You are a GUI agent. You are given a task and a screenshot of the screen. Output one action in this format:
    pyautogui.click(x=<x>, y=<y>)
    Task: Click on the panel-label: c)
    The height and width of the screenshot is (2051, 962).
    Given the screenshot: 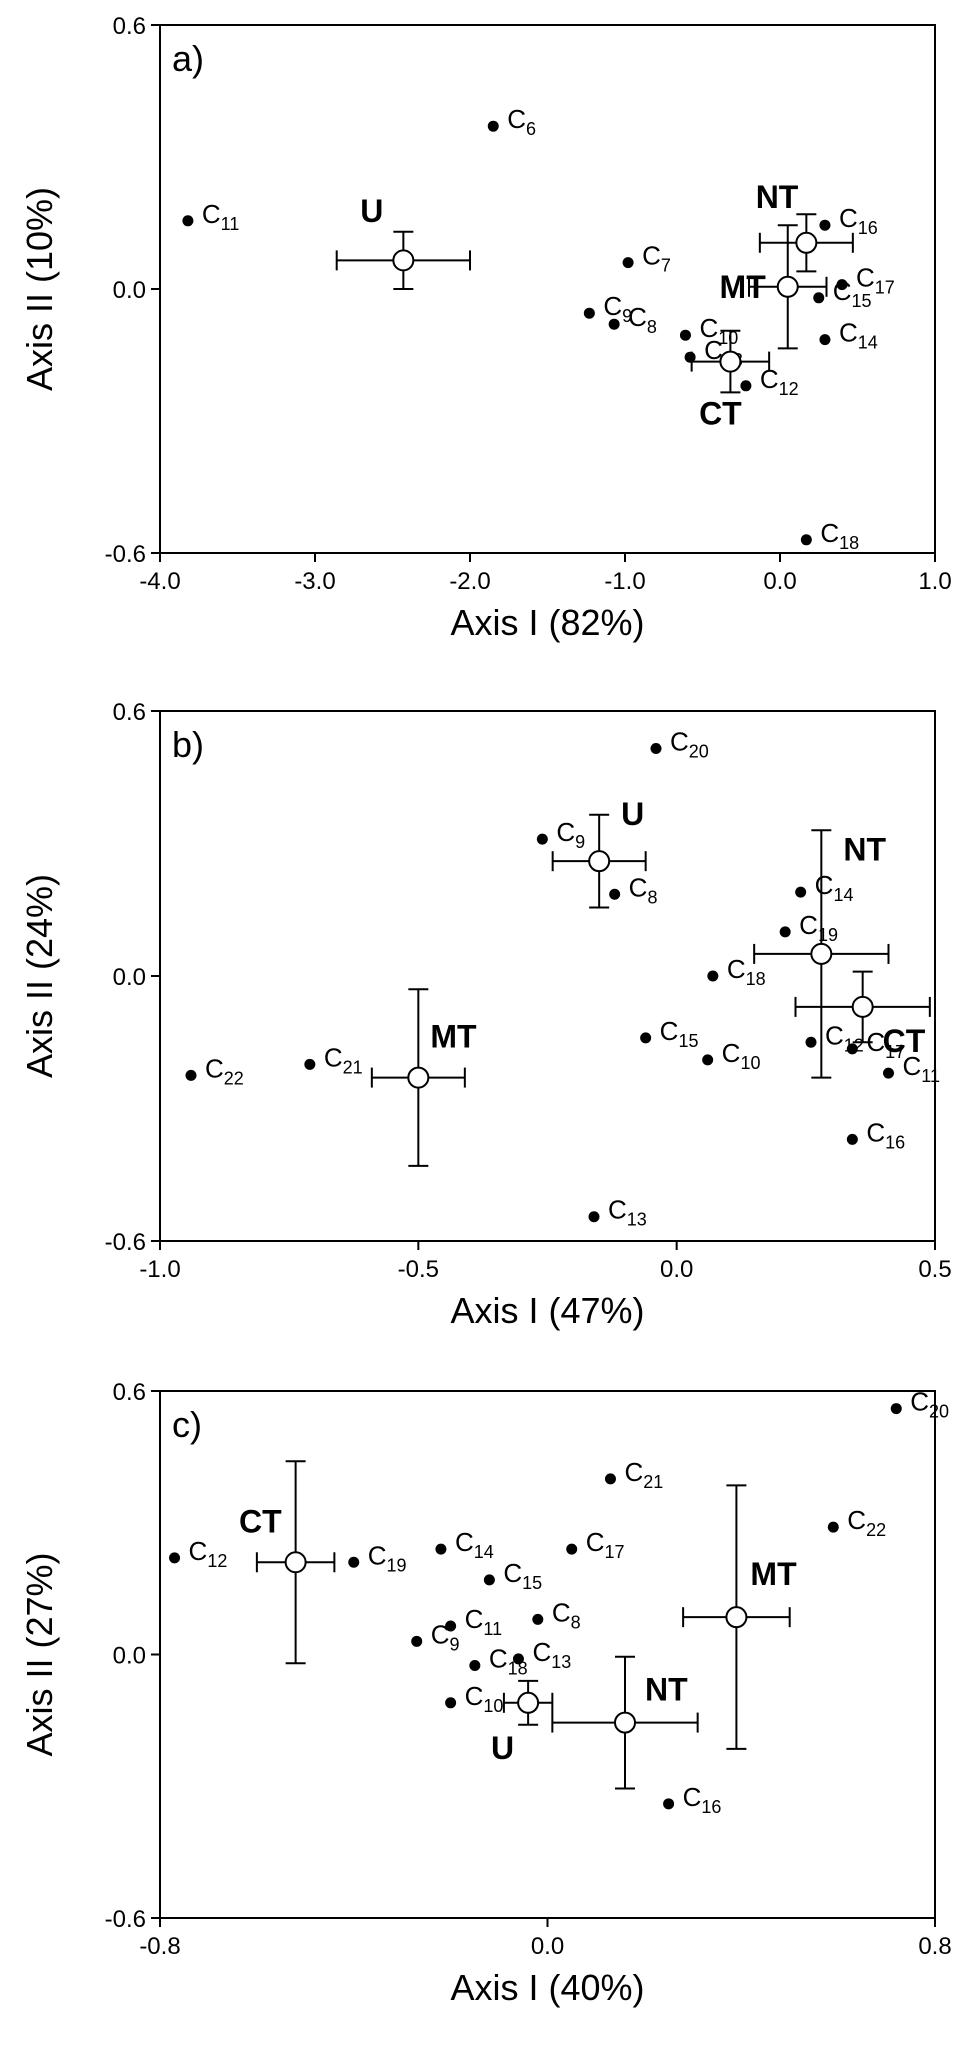 What is the action you would take?
    pyautogui.click(x=187, y=1424)
    